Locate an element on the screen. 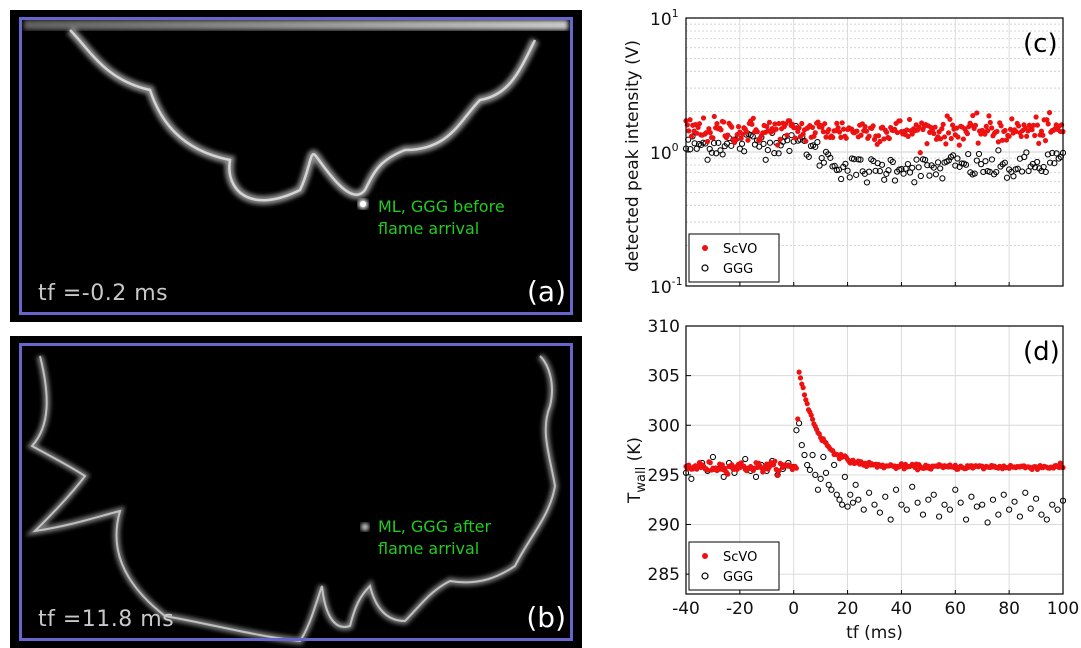 The height and width of the screenshot is (648, 1081). legend-ggg-marker is located at coordinates (705, 576).